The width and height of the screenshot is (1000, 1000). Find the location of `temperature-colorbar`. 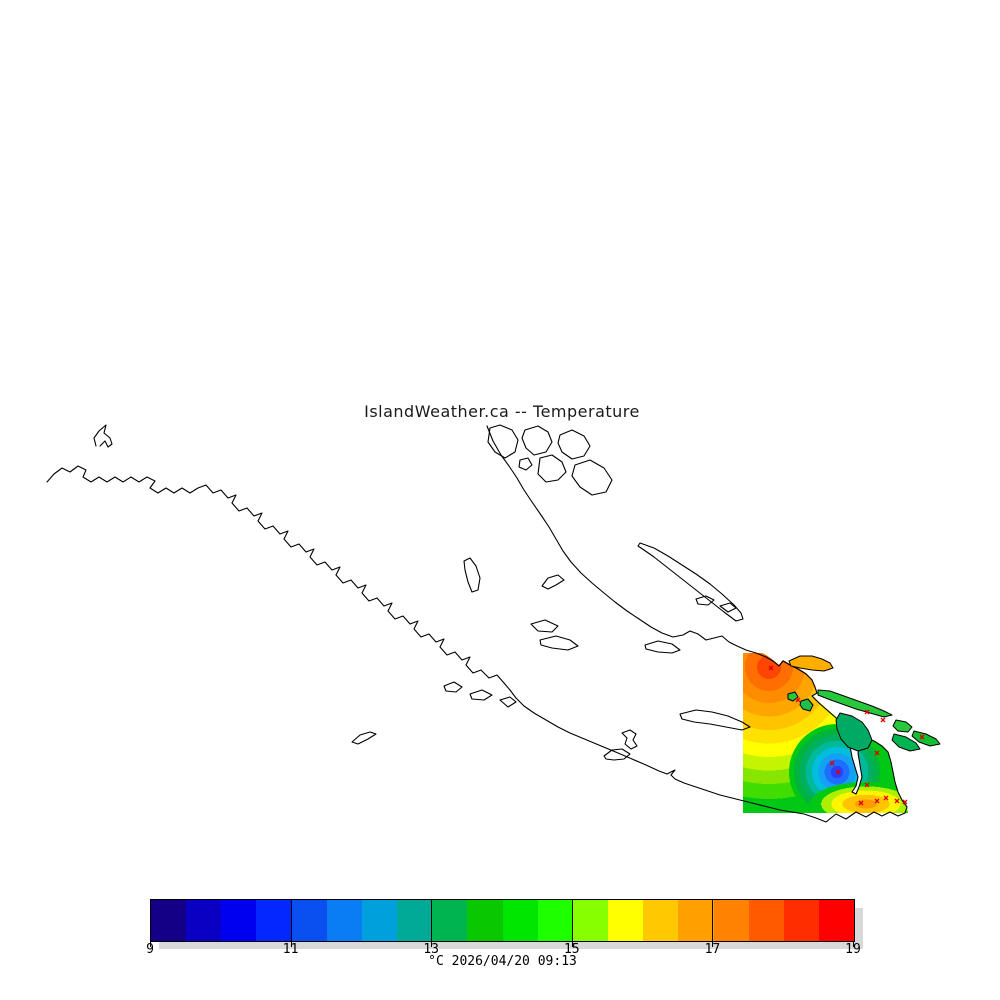

temperature-colorbar is located at coordinates (502, 920).